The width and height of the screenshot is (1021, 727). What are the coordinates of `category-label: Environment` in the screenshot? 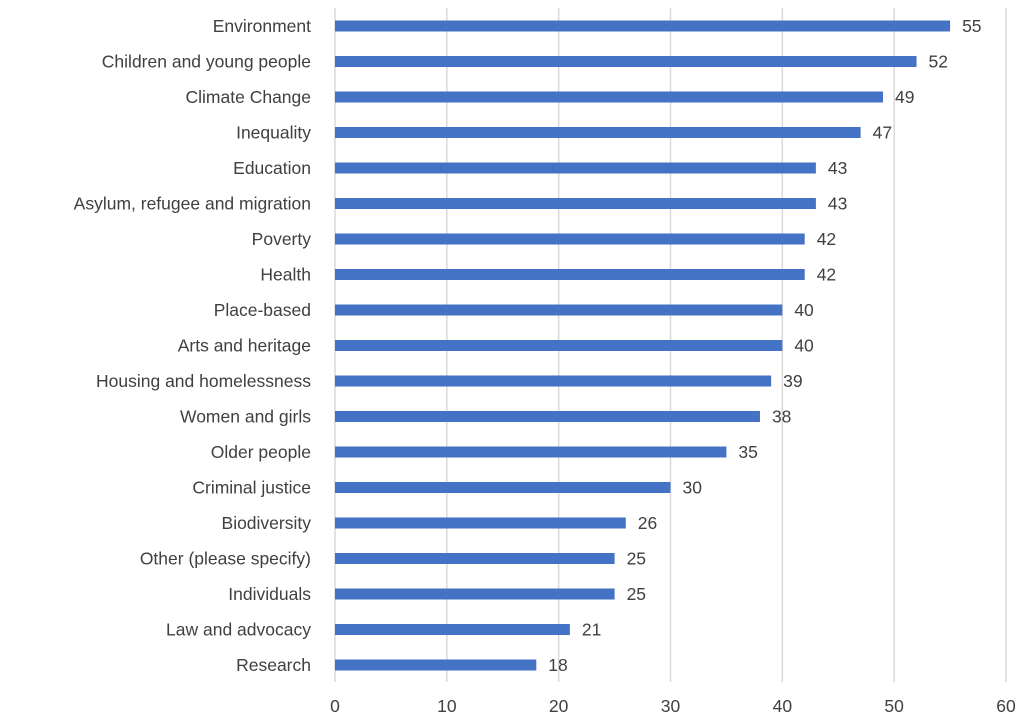 It's located at (262, 26).